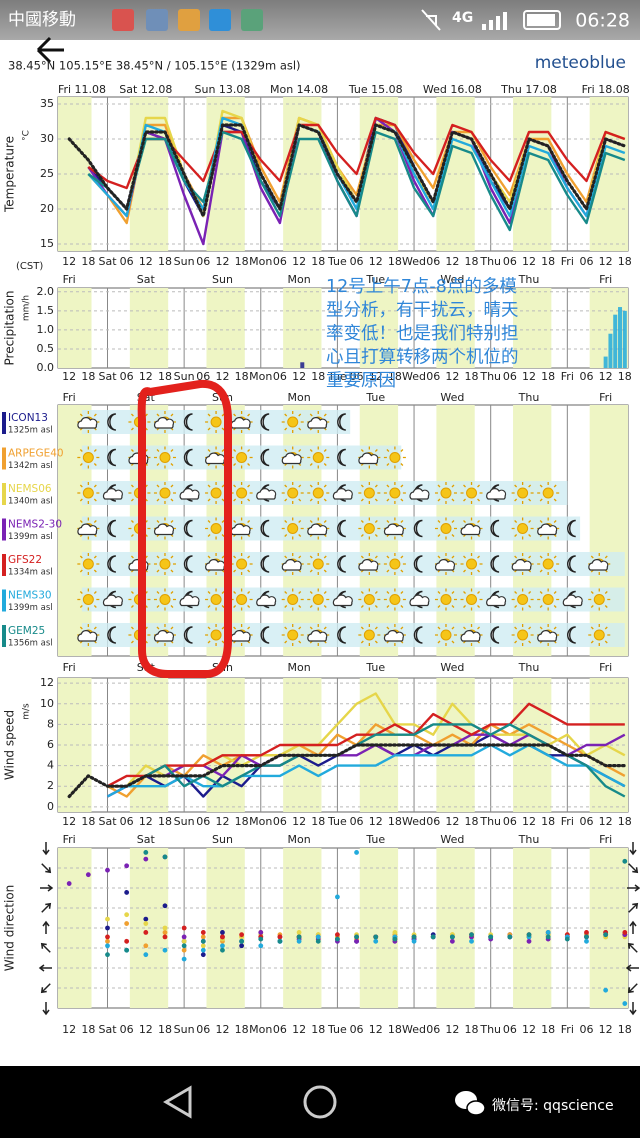 The height and width of the screenshot is (1138, 640). I want to click on day-label: Sun, so click(222, 279).